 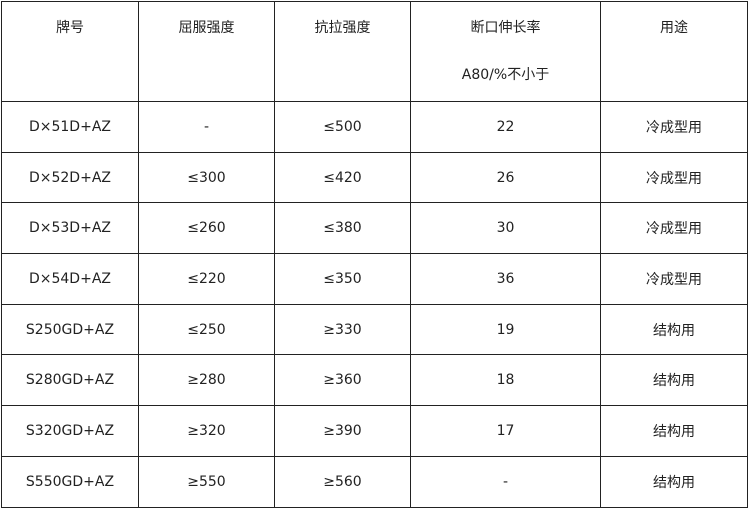 I want to click on cell-elongation: 18, so click(x=505, y=380).